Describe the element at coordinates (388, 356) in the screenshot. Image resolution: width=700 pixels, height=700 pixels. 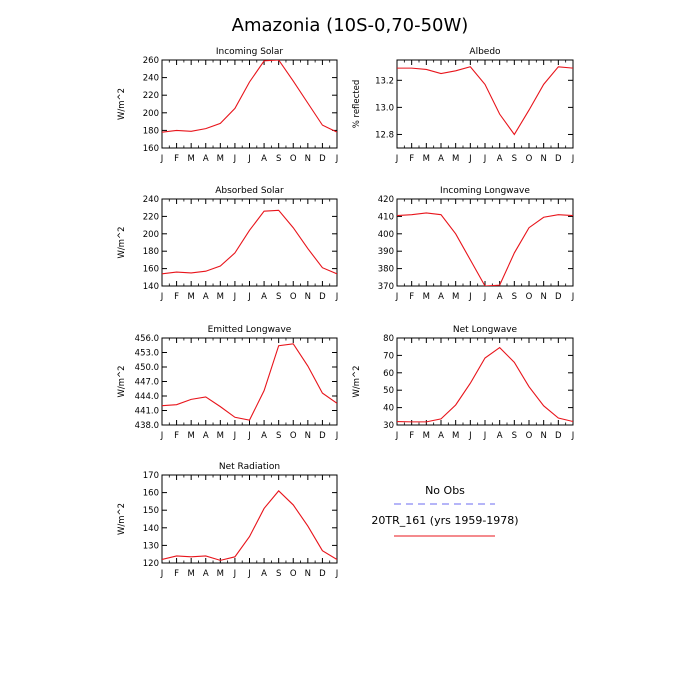
I see `y-tick-label: 70` at that location.